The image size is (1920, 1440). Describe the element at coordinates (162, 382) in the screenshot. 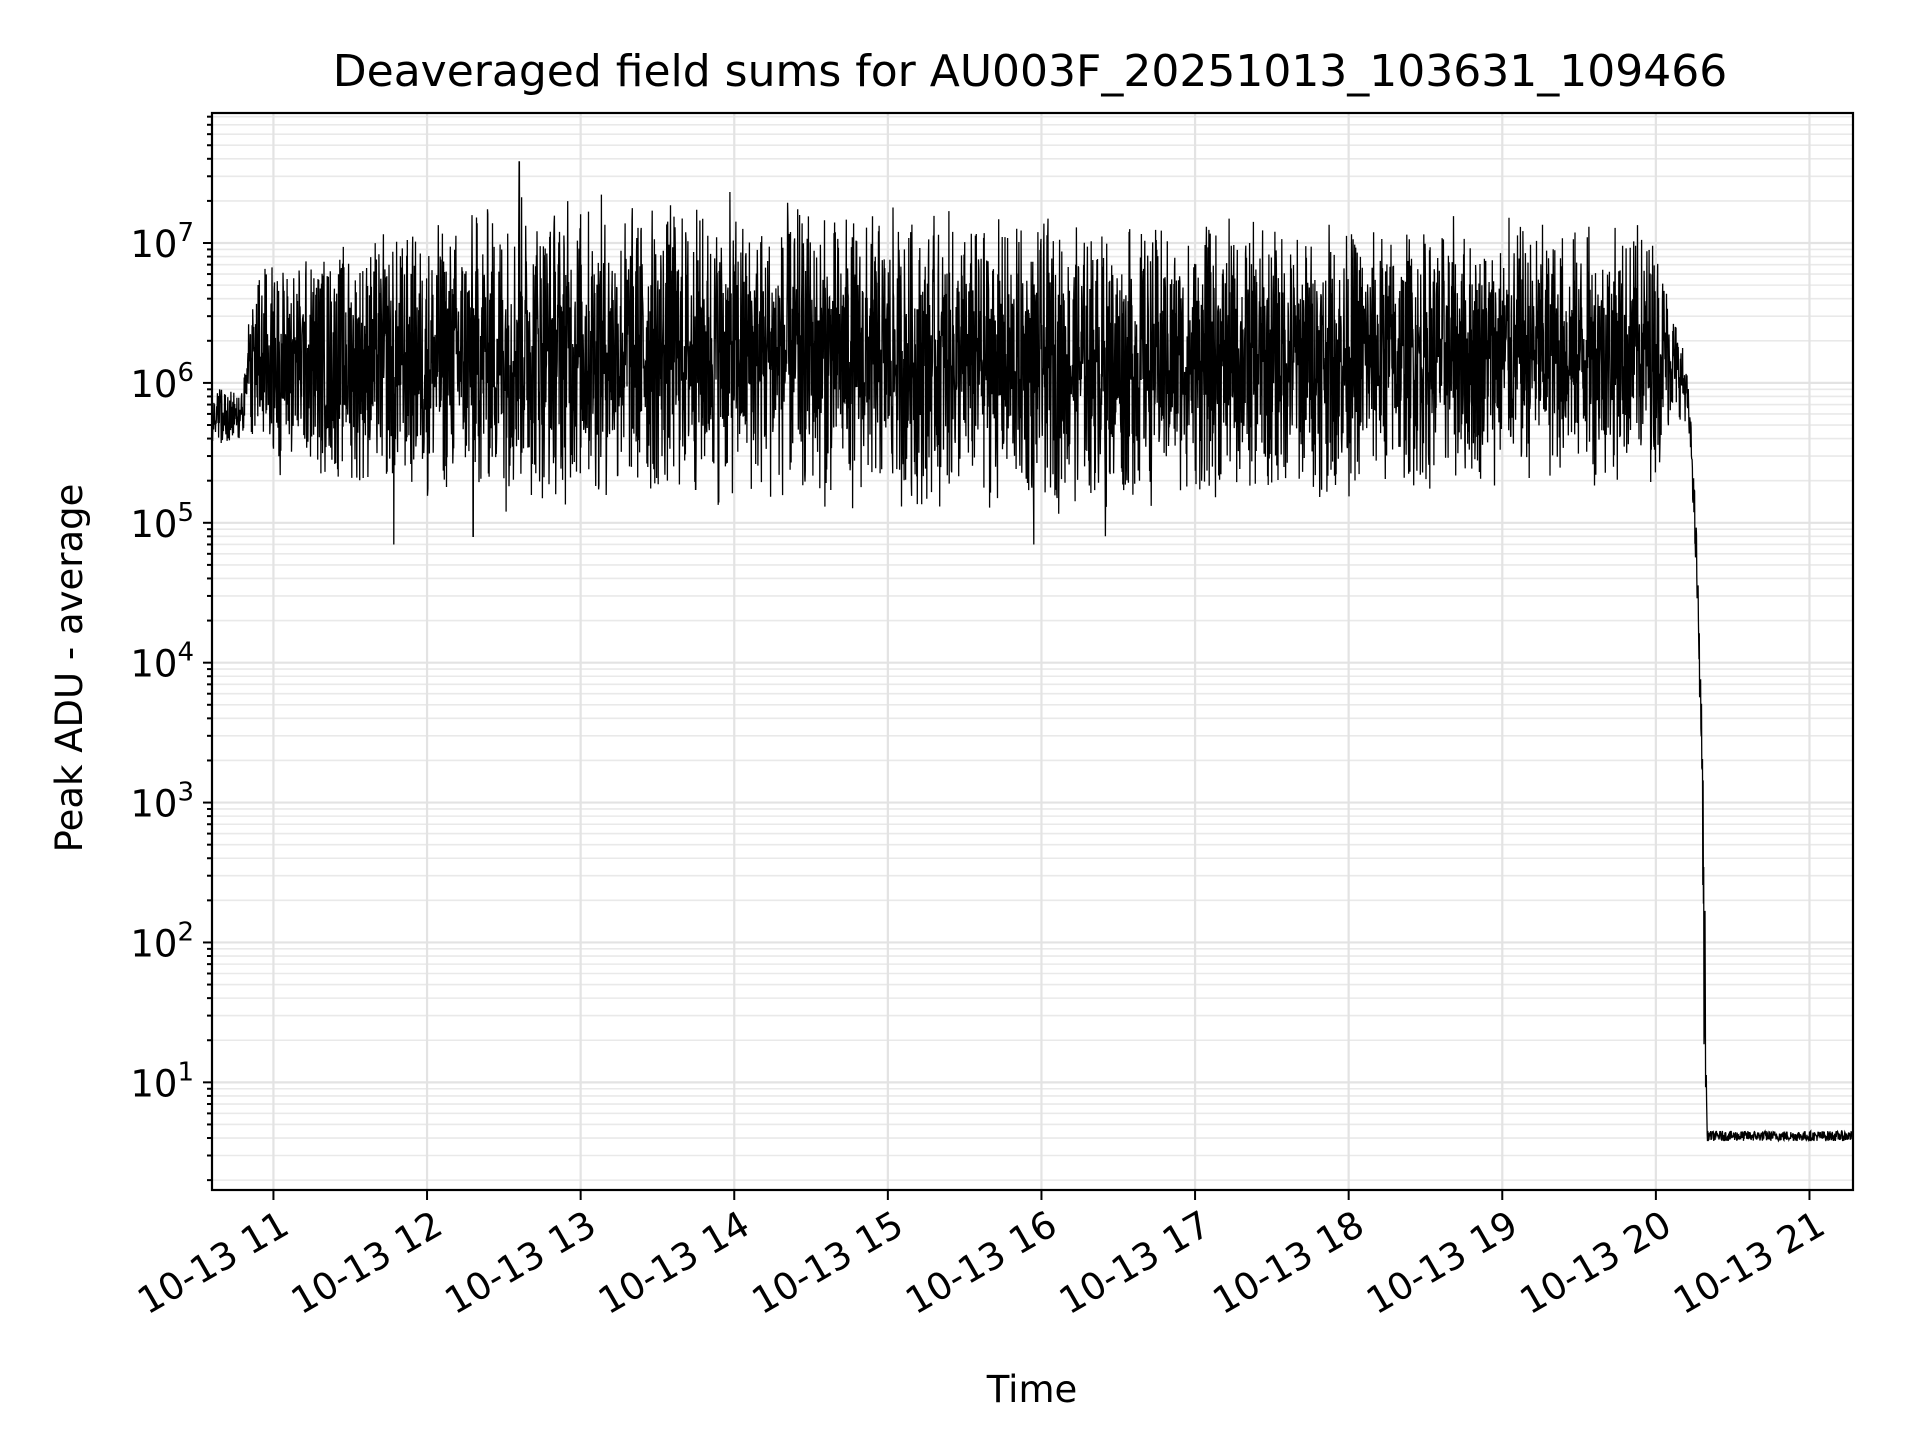

I see `y-tick-label: 106` at that location.